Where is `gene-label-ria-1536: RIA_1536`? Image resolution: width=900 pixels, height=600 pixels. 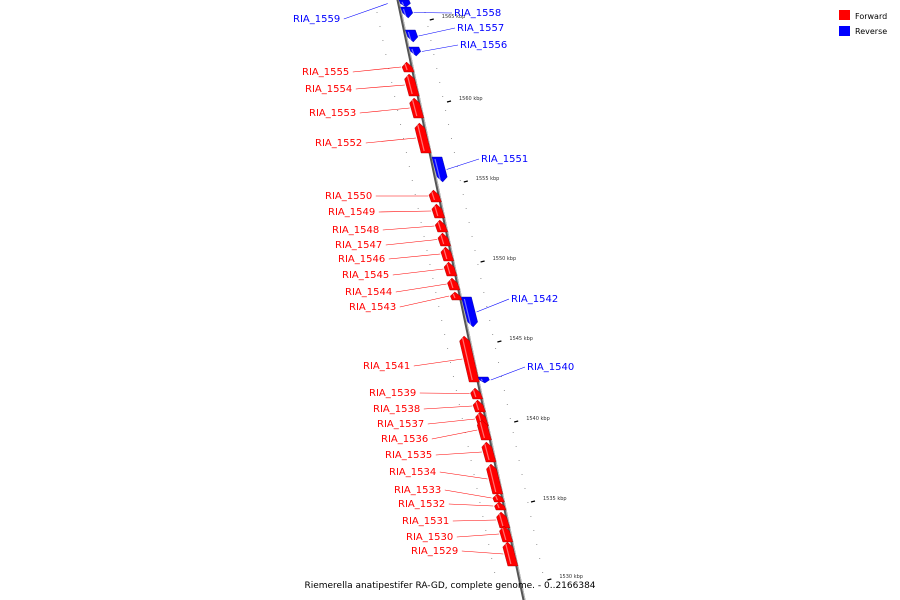
gene-label-ria-1536: RIA_1536 is located at coordinates (404, 439).